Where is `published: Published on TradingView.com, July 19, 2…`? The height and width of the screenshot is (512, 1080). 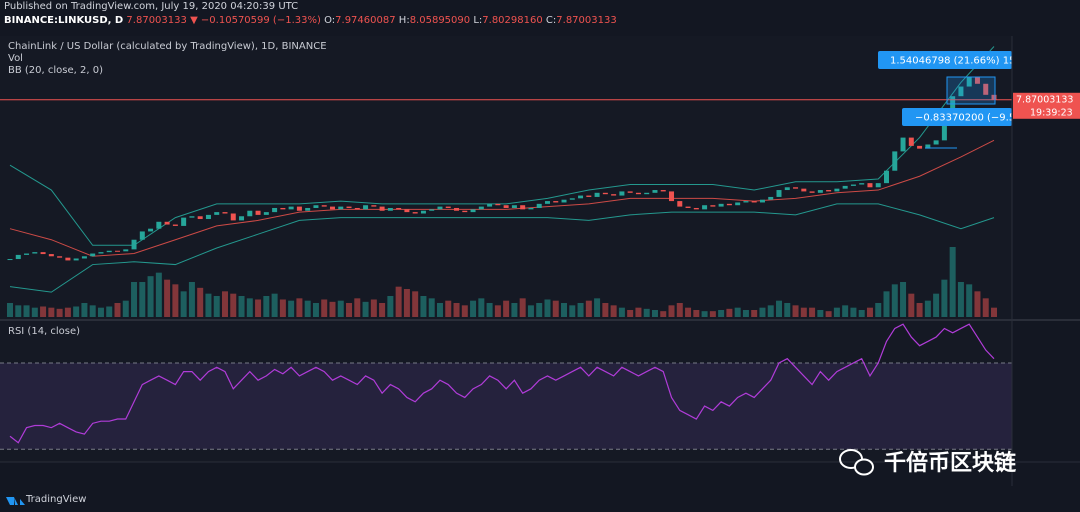 published: Published on TradingView.com, July 19, 2… is located at coordinates (151, 6).